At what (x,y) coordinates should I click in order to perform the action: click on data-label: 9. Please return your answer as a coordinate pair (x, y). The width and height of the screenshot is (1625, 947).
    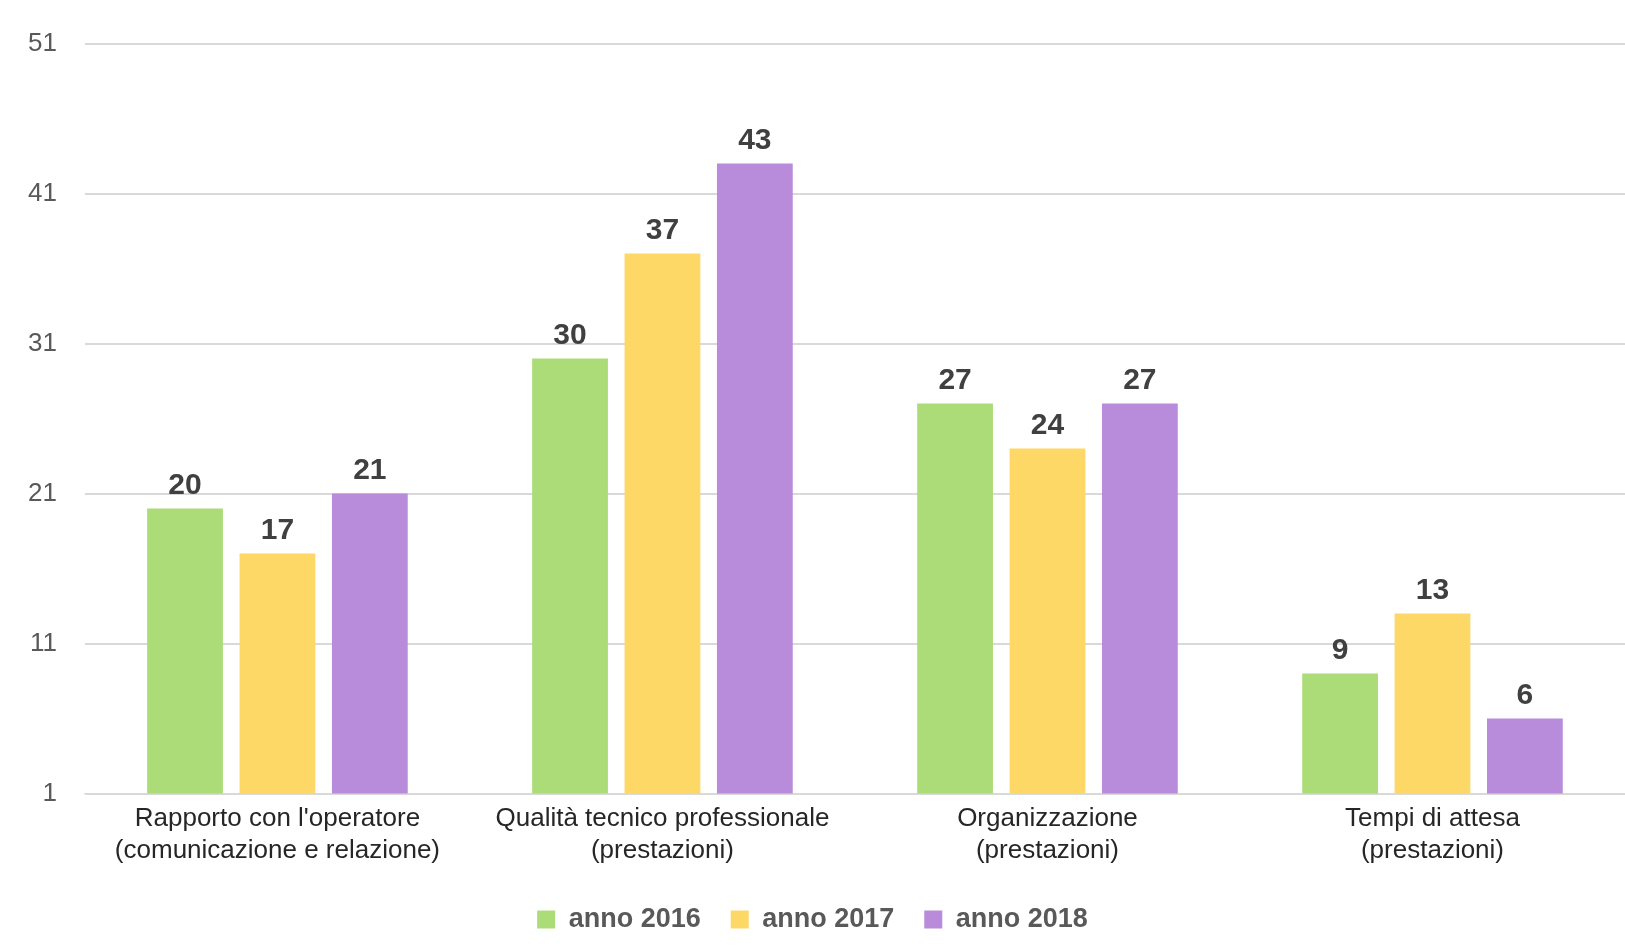
    Looking at the image, I should click on (1340, 648).